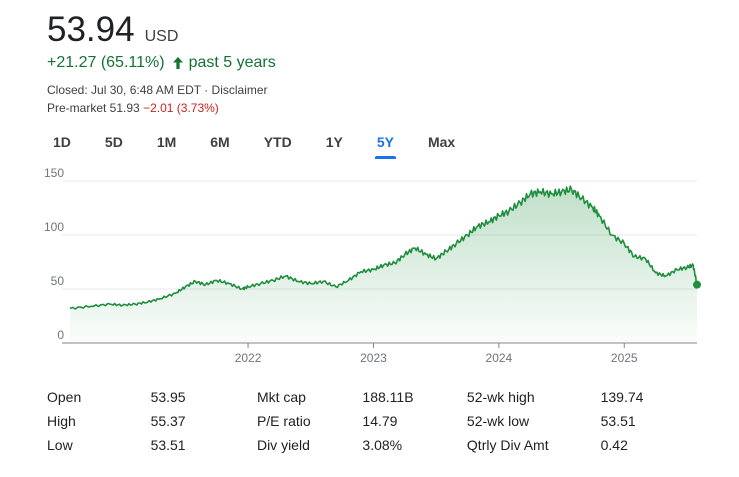  Describe the element at coordinates (113, 142) in the screenshot. I see `tab-5d: 5D` at that location.